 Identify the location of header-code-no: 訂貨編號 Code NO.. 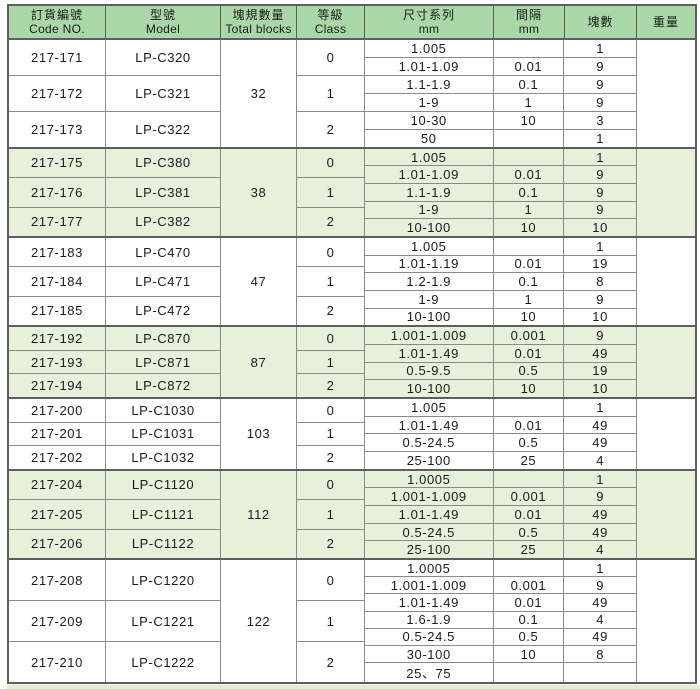
(57, 22).